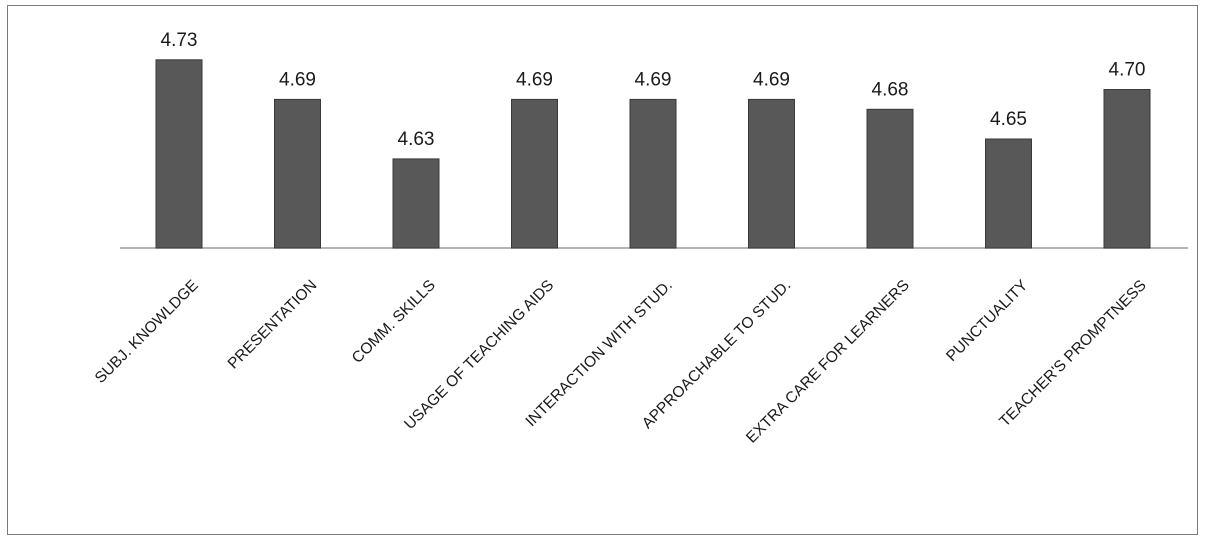  I want to click on category-label: PUNCTUALITY, so click(987, 321).